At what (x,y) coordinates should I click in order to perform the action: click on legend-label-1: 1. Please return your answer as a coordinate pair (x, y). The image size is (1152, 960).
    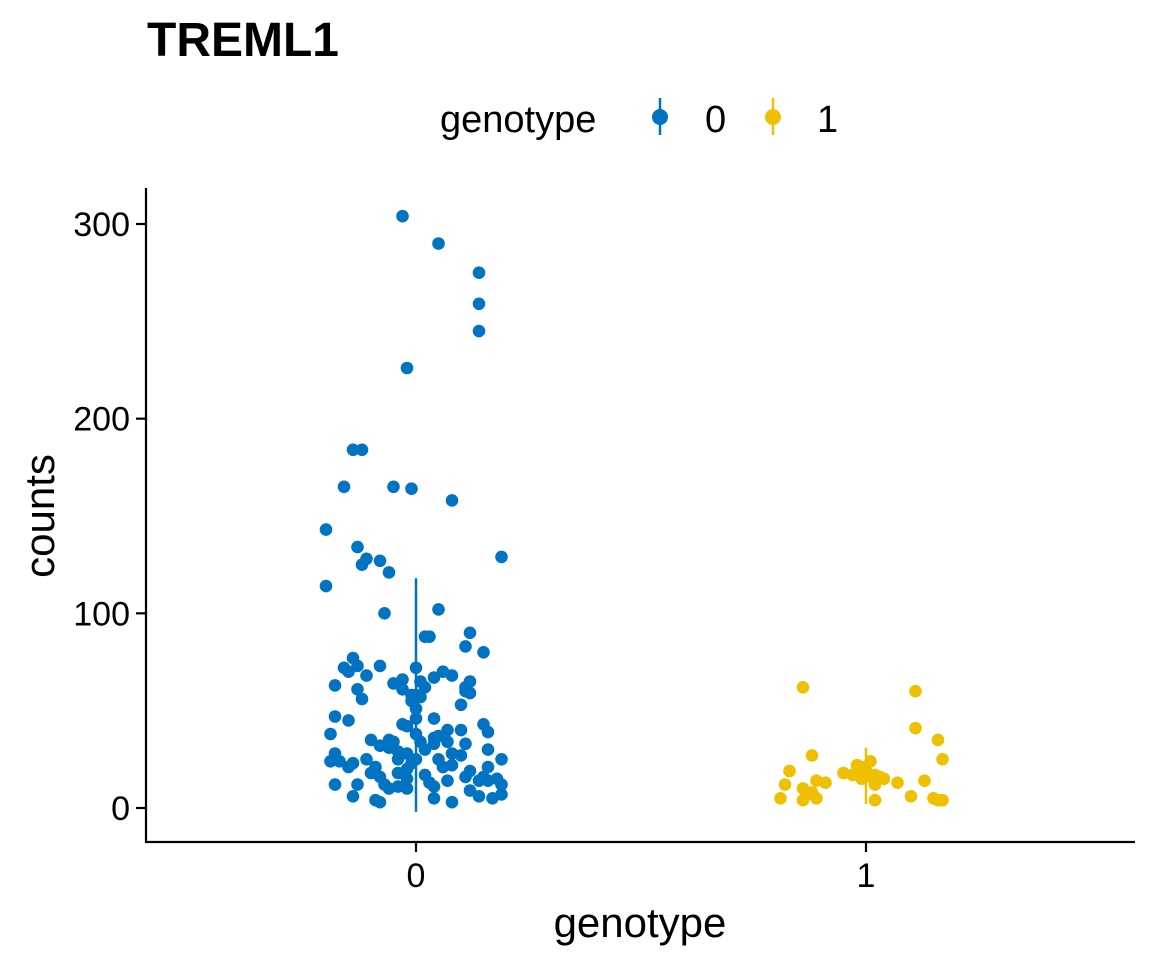
    Looking at the image, I should click on (827, 120).